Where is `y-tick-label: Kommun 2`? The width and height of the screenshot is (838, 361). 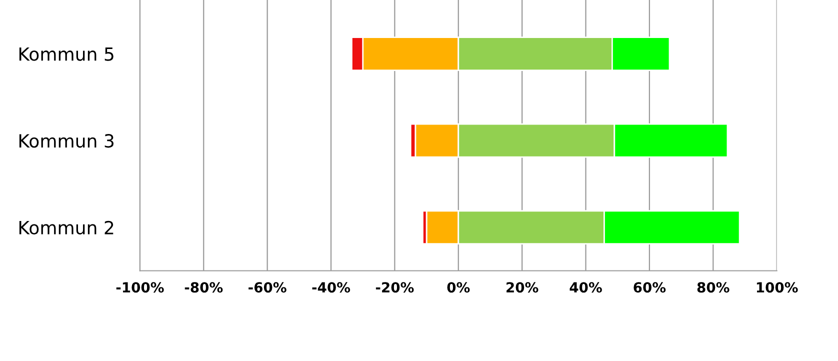
y-tick-label: Kommun 2 is located at coordinates (66, 227).